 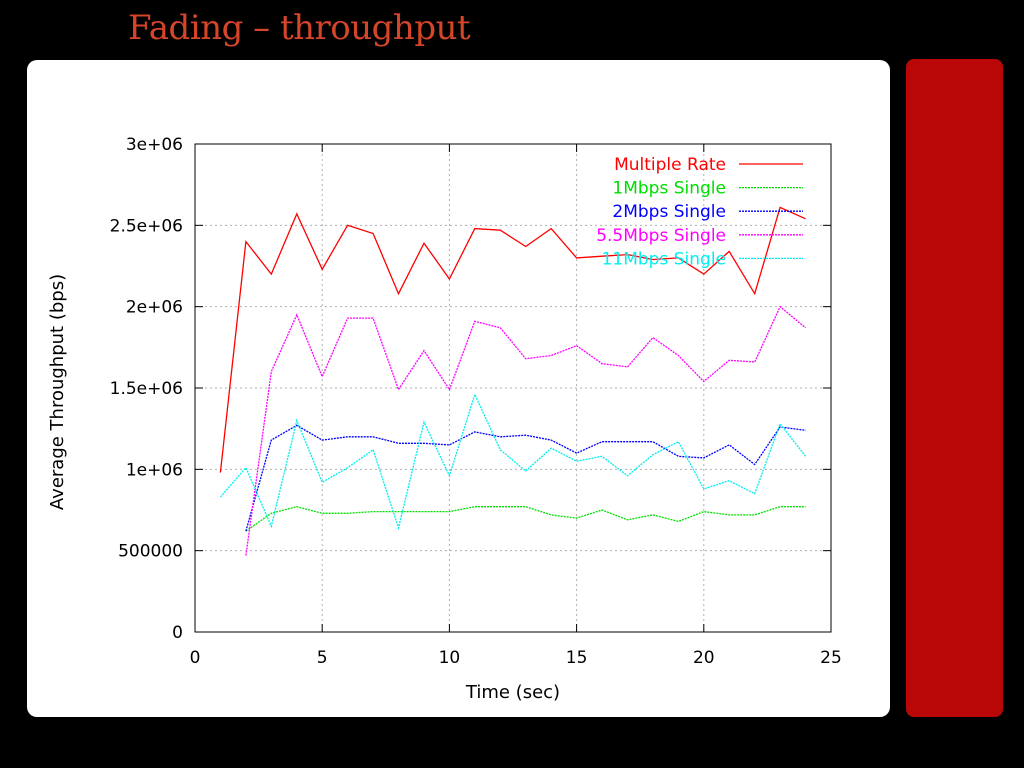 I want to click on x-tick-label: 20, so click(x=704, y=658).